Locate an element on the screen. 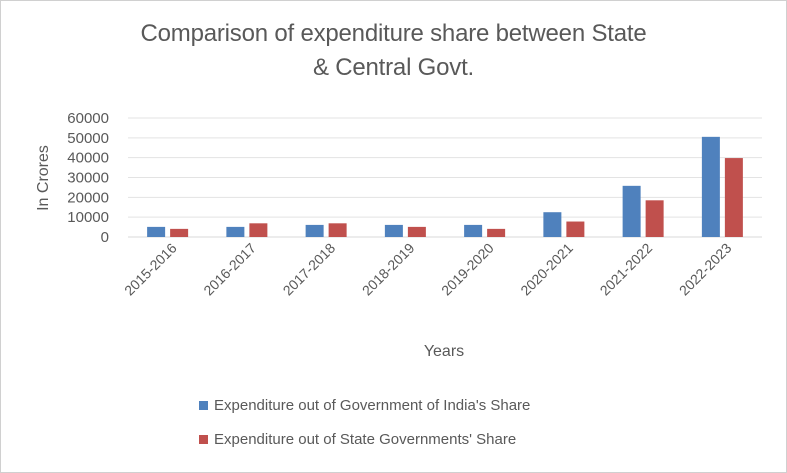 The width and height of the screenshot is (787, 473). x-tick-label: 2021-2022 is located at coordinates (626, 269).